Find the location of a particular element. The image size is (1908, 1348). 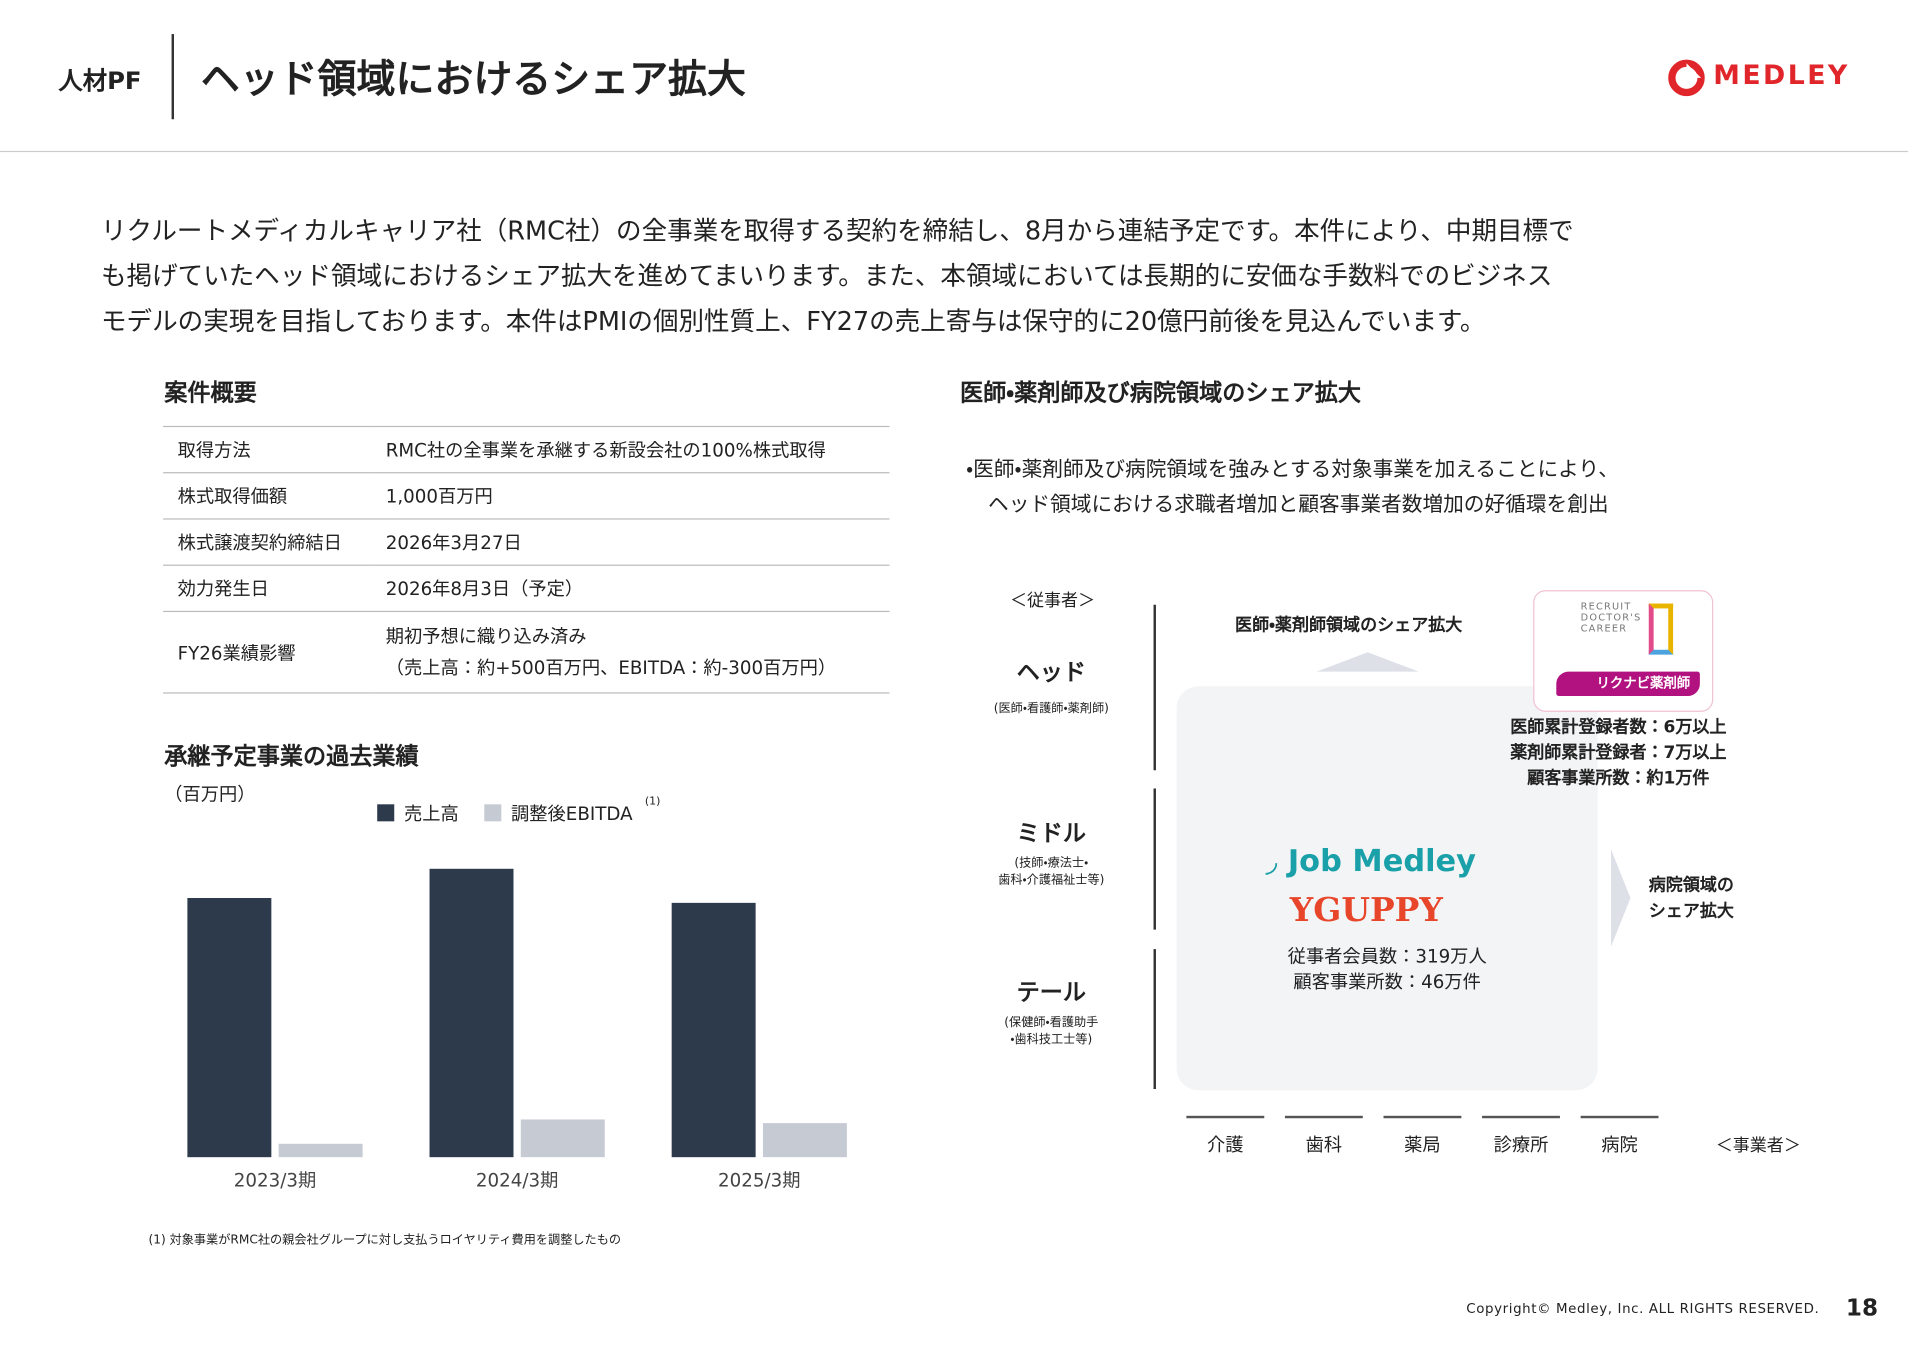

cell: 2026年8月3日（予定） is located at coordinates (630, 589).